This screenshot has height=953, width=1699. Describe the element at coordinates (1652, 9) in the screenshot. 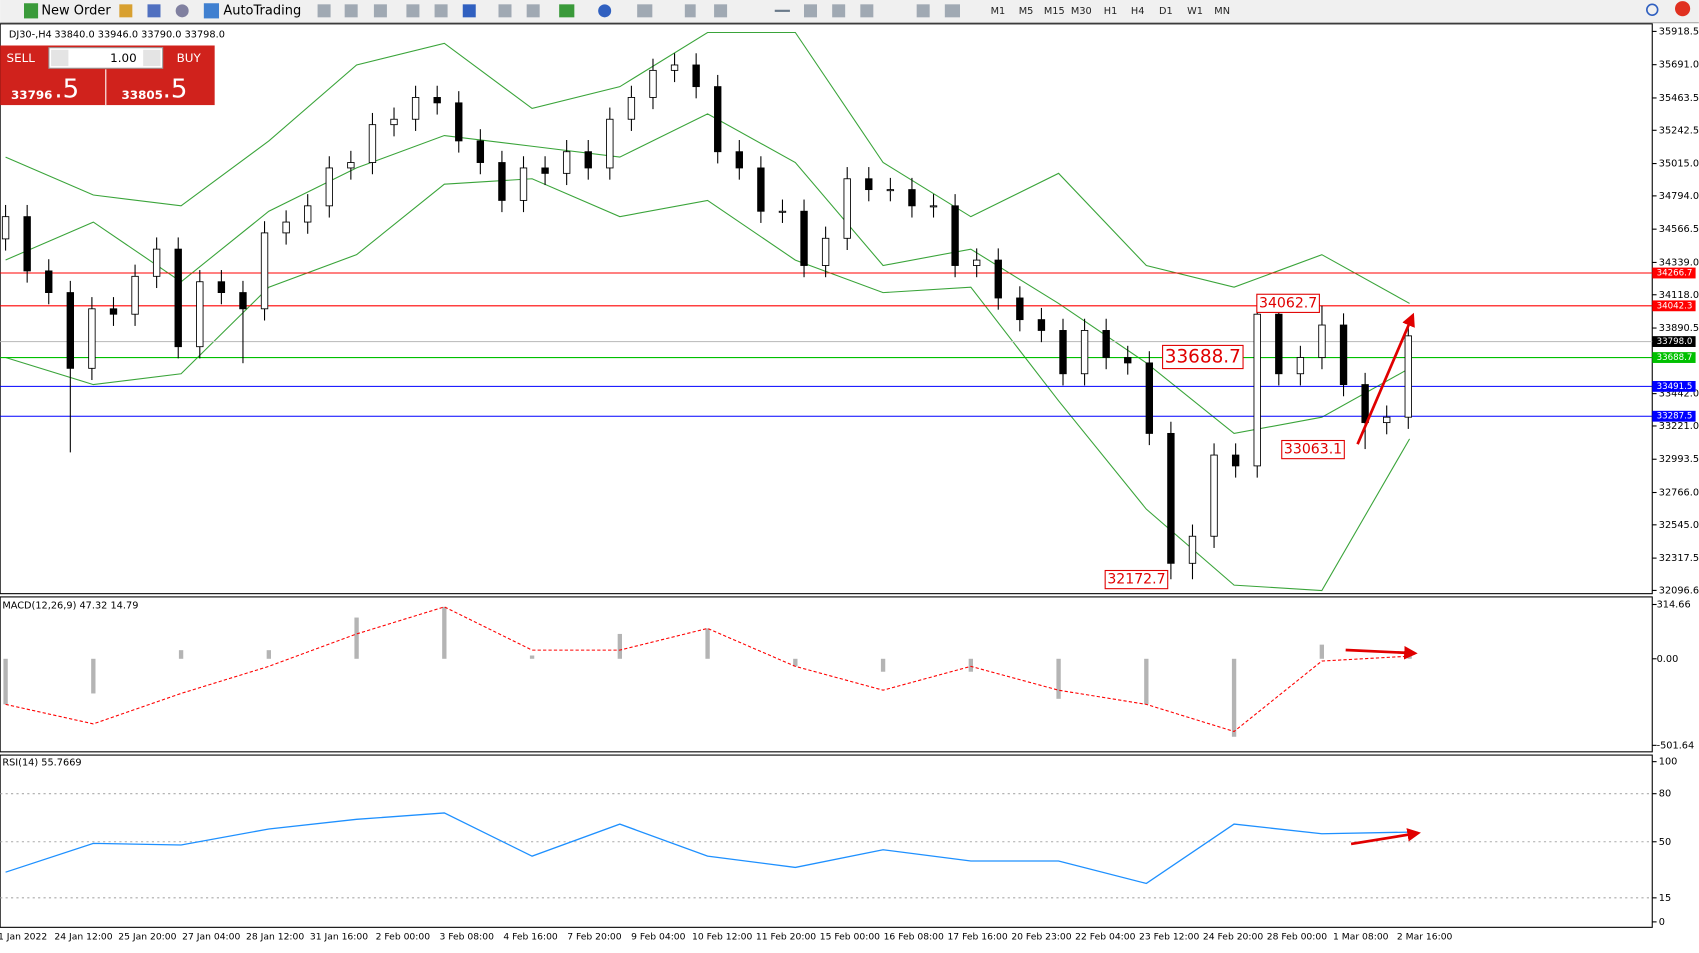

I see `search-icon` at that location.